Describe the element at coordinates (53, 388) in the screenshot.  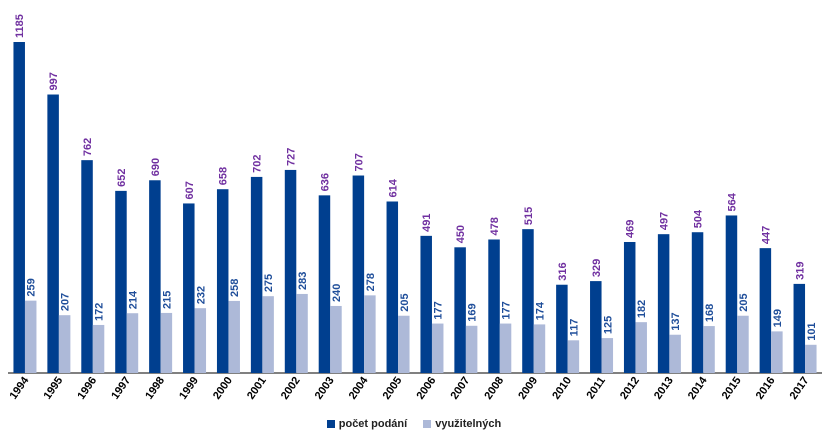
I see `x-tick-label-1995: 1995` at that location.